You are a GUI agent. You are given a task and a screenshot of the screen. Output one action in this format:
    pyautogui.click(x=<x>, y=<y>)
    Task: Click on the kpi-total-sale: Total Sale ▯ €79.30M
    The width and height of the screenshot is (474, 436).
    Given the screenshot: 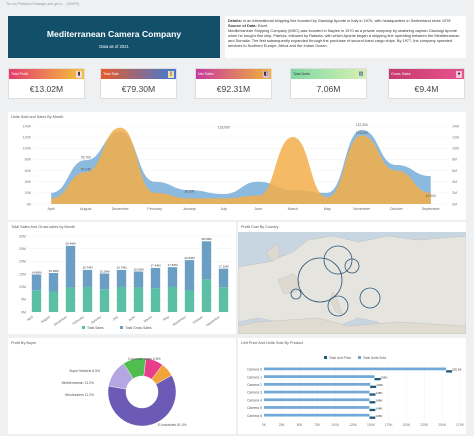 What is the action you would take?
    pyautogui.click(x=138, y=83)
    